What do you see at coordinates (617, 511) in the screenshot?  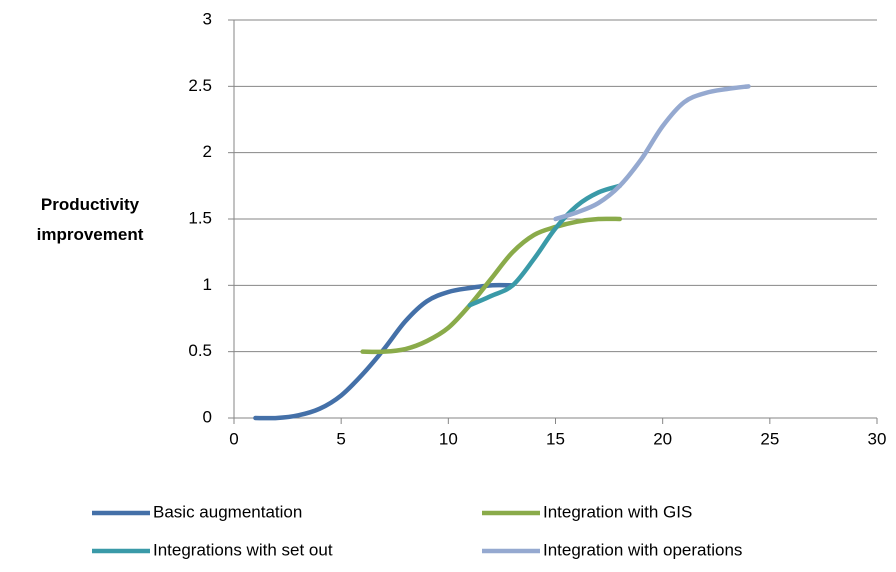 I see `legend-label: Integration with GIS` at bounding box center [617, 511].